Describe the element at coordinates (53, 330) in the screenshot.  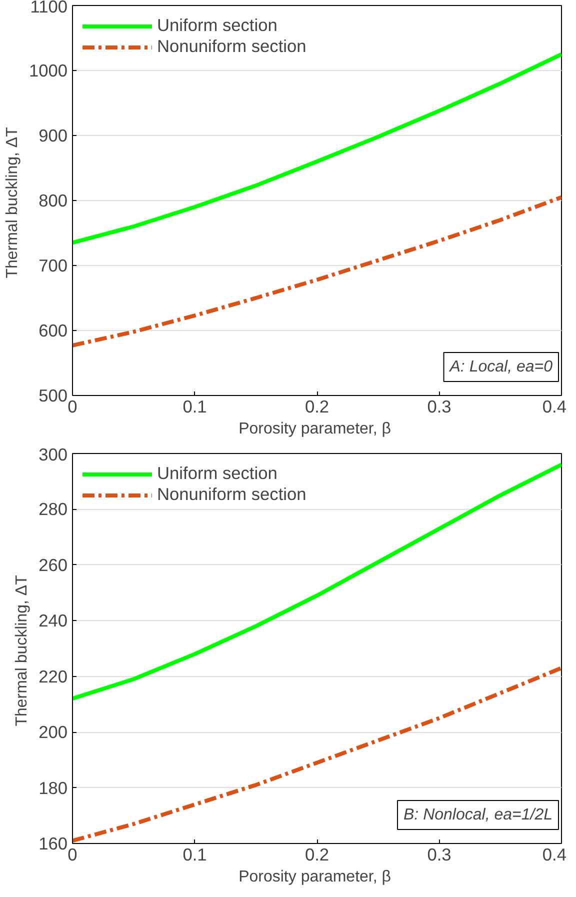
I see `y-tick-label: 600` at that location.